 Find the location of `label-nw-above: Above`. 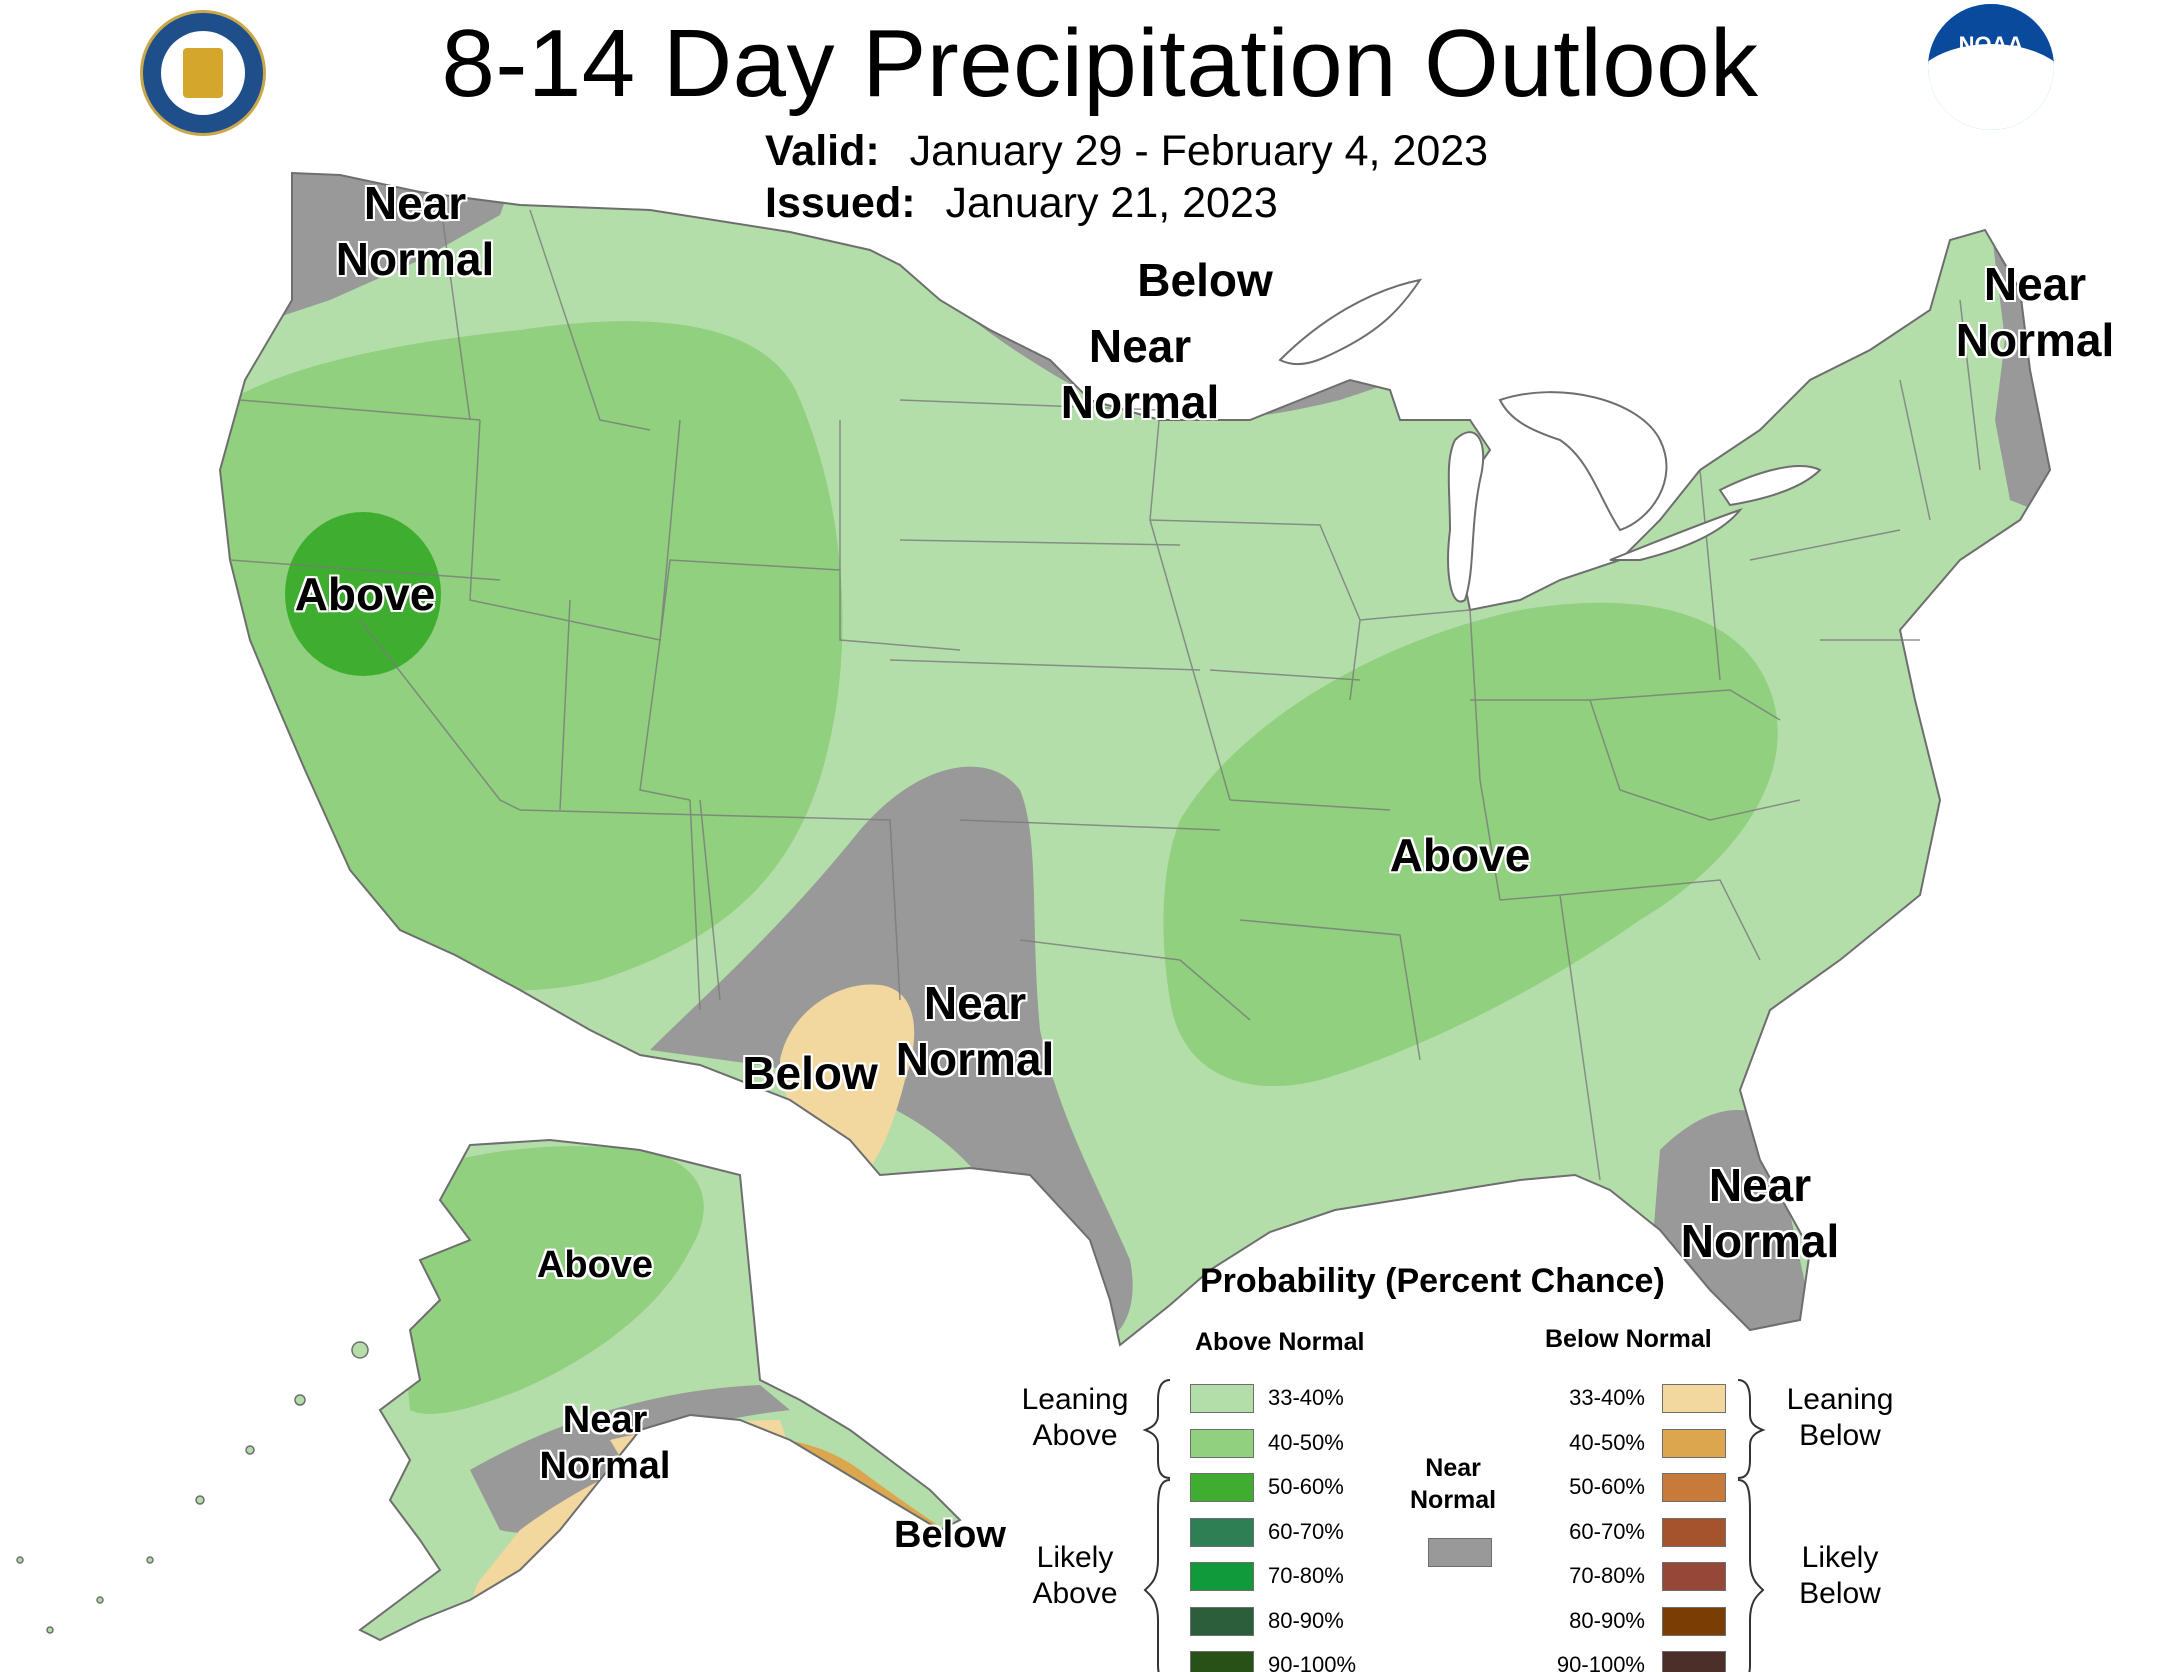

label-nw-above: Above is located at coordinates (365, 594).